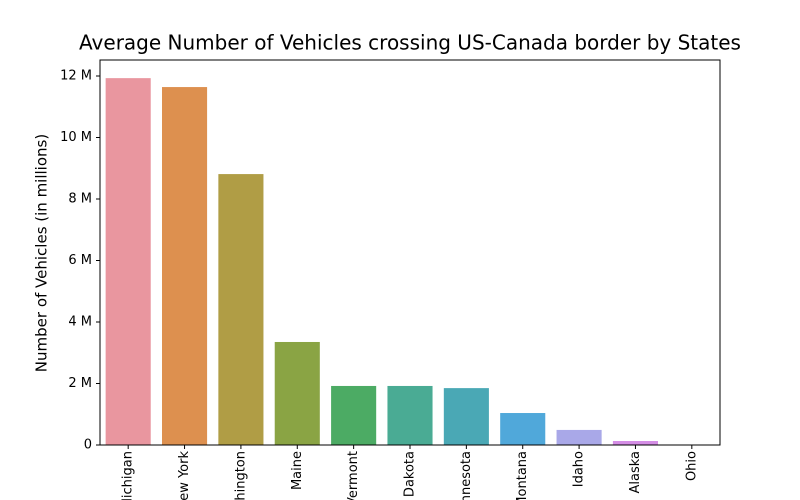 Image resolution: width=800 pixels, height=500 pixels. I want to click on x-tick-label: Montana, so click(522, 475).